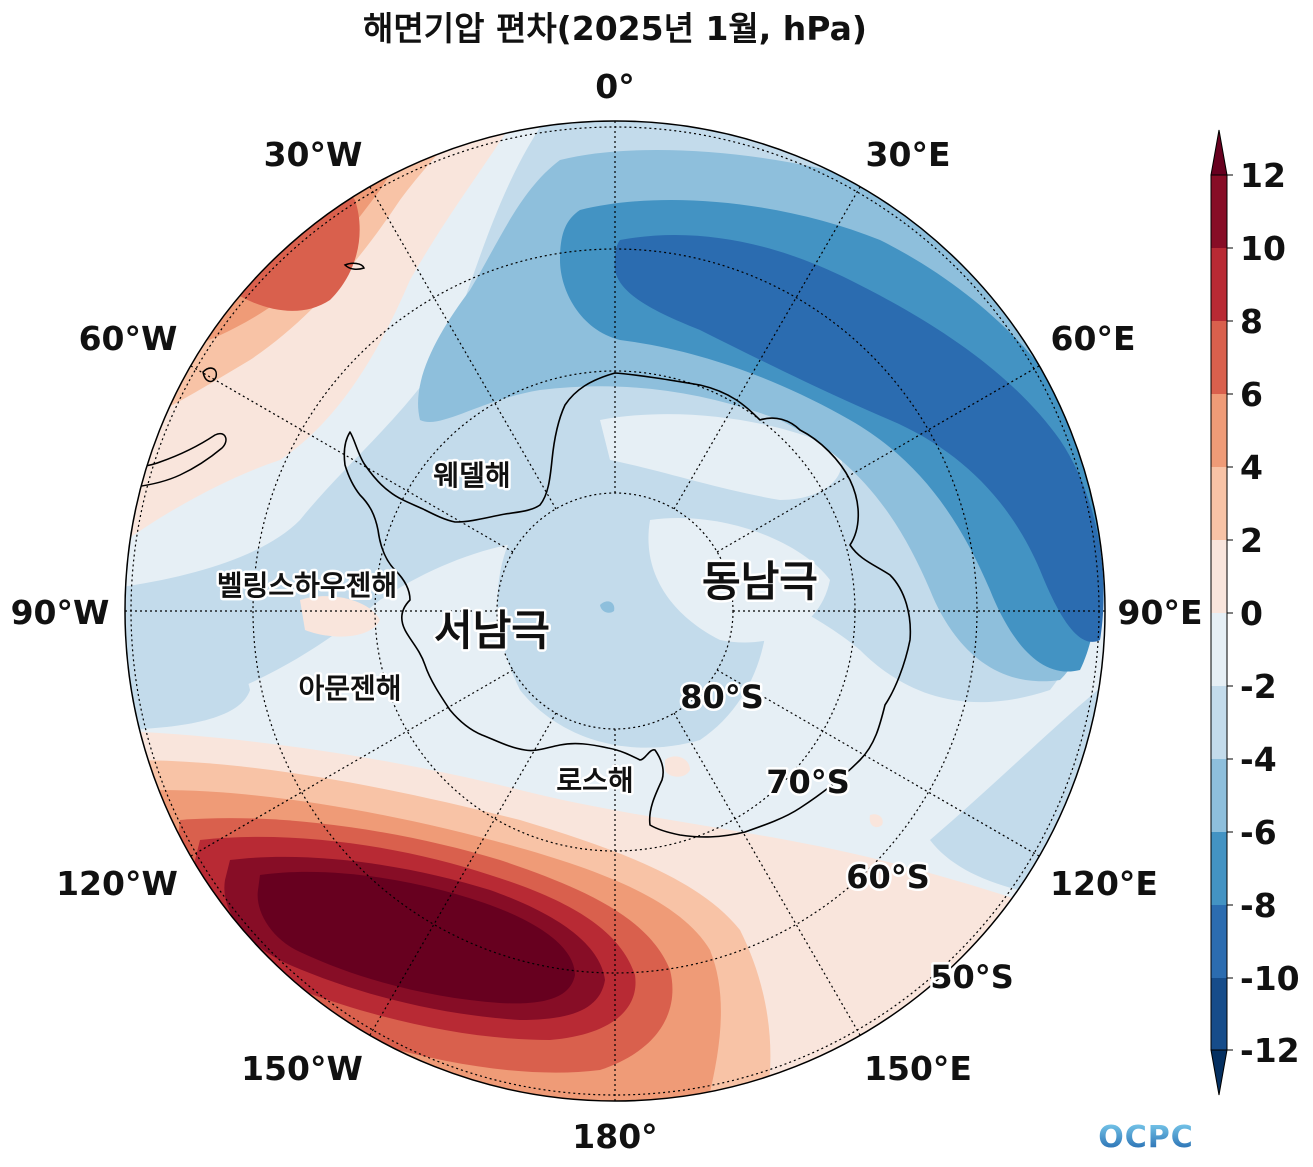  Describe the element at coordinates (1270, 978) in the screenshot. I see `colorbar-label-neg10: -10` at that location.